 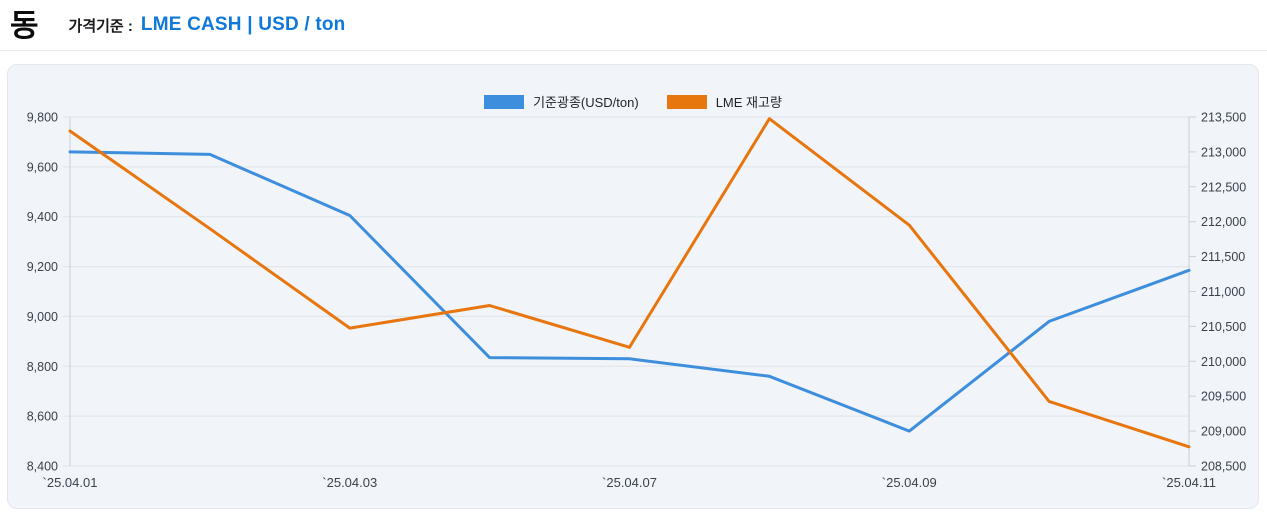 I want to click on x-axis-tick-label: `25.04.11, so click(x=1189, y=482).